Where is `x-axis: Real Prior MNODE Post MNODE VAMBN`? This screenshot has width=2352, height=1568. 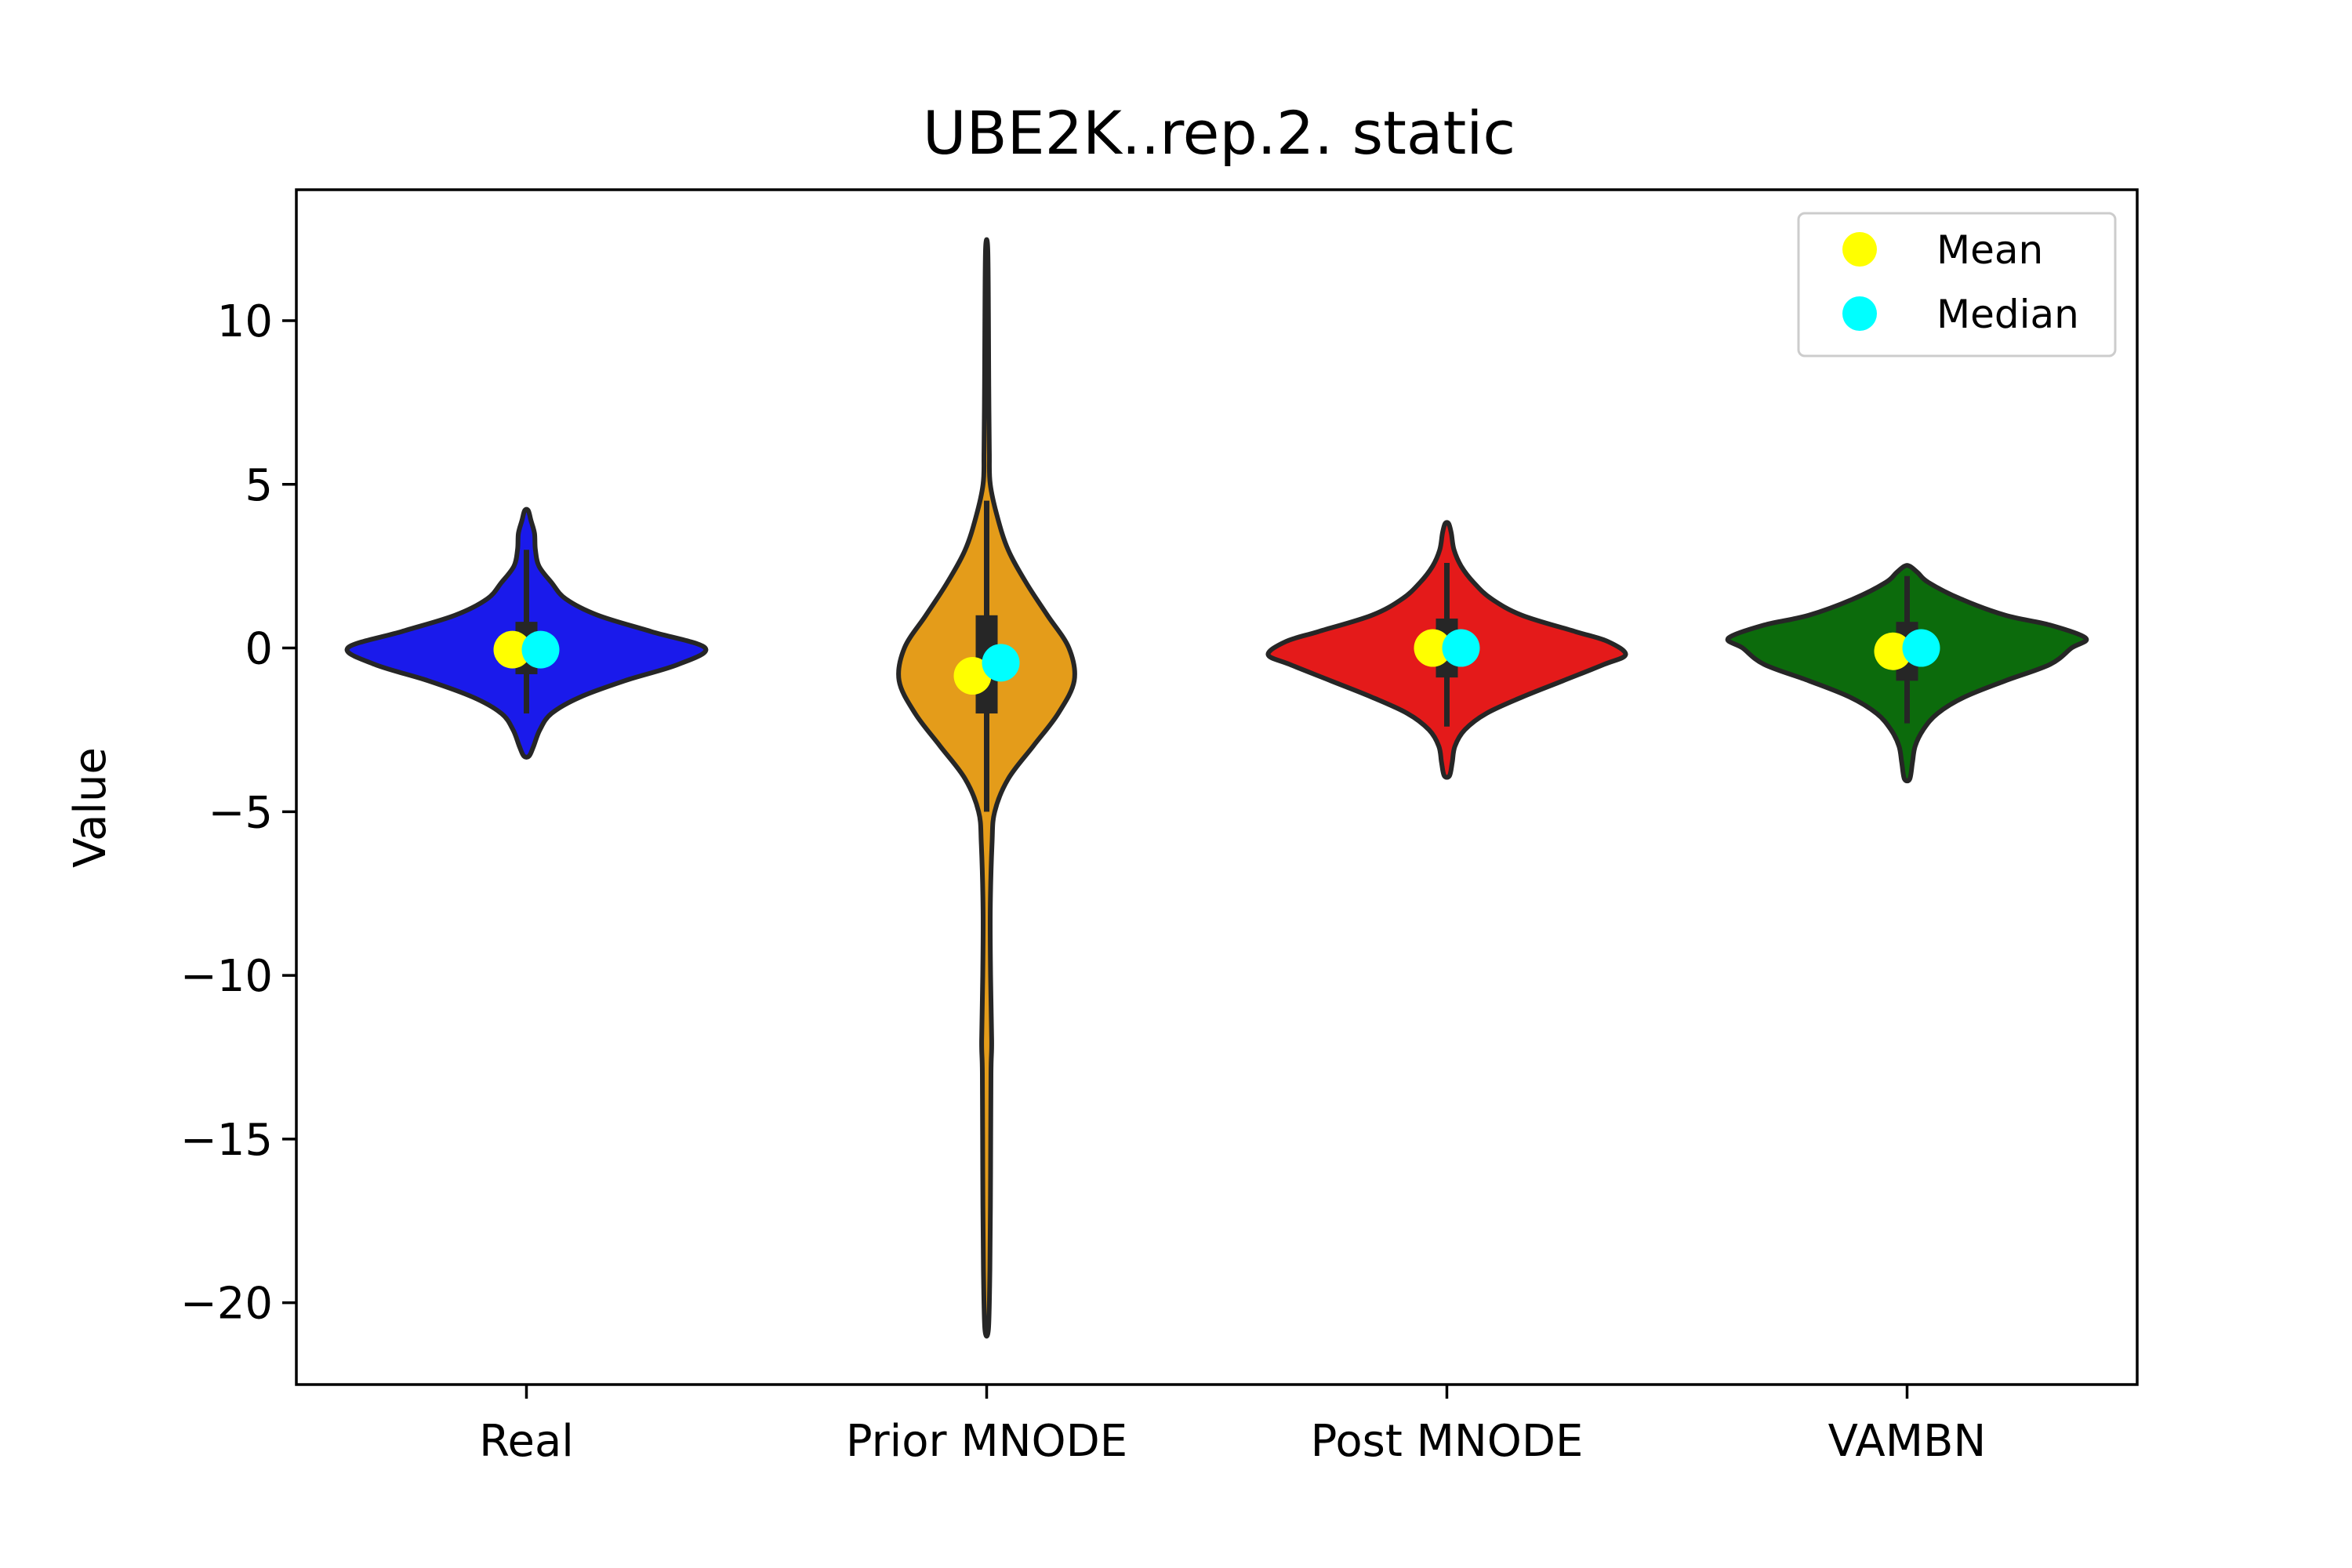
x-axis: Real Prior MNODE Post MNODE VAMBN is located at coordinates (1232, 1426).